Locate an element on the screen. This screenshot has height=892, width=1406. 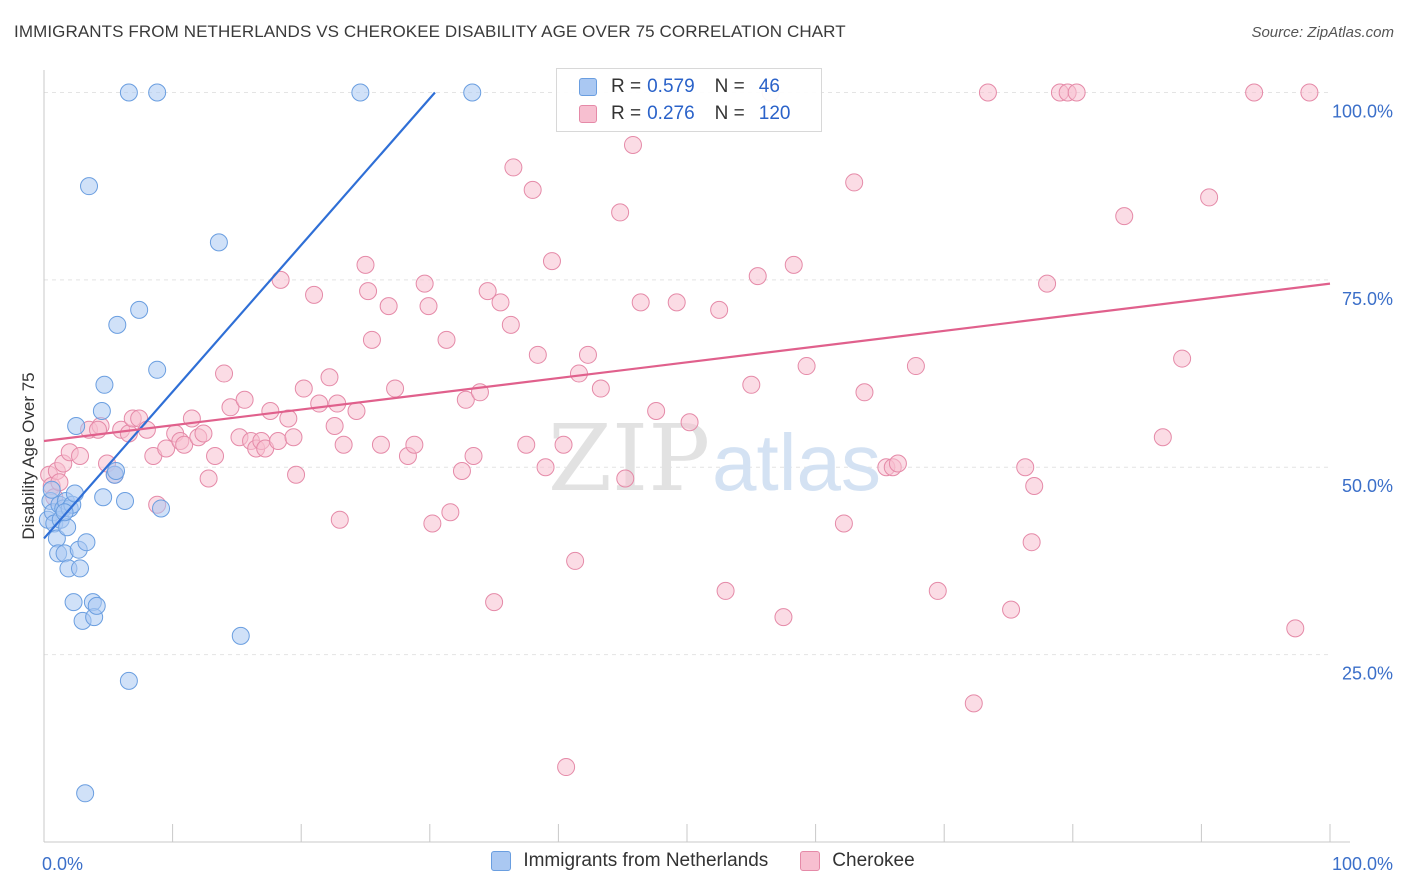
source-credit: Source: ZipAtlas.com is located at coordinates (1322, 32).